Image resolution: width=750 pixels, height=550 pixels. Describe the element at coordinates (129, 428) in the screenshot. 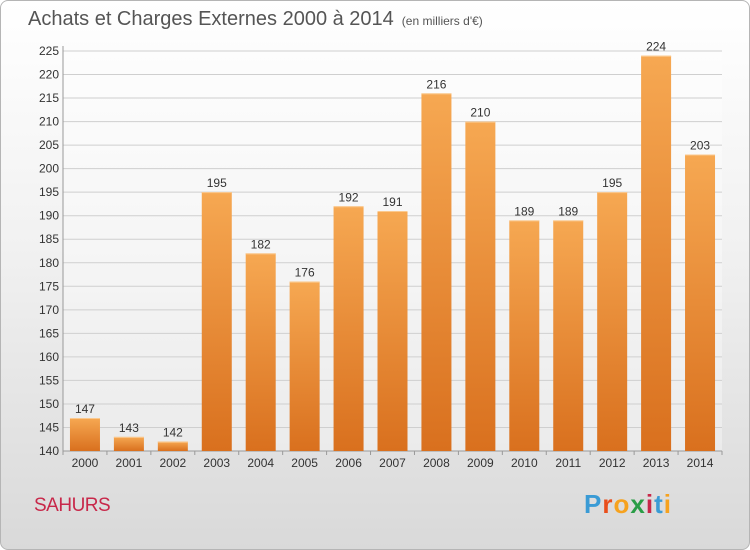

I see `value-label-2001: 143` at that location.